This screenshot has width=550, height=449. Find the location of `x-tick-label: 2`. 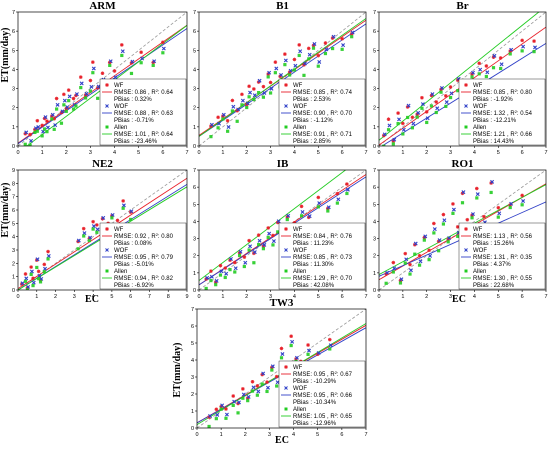

x-tick-label: 2 is located at coordinates (426, 297).